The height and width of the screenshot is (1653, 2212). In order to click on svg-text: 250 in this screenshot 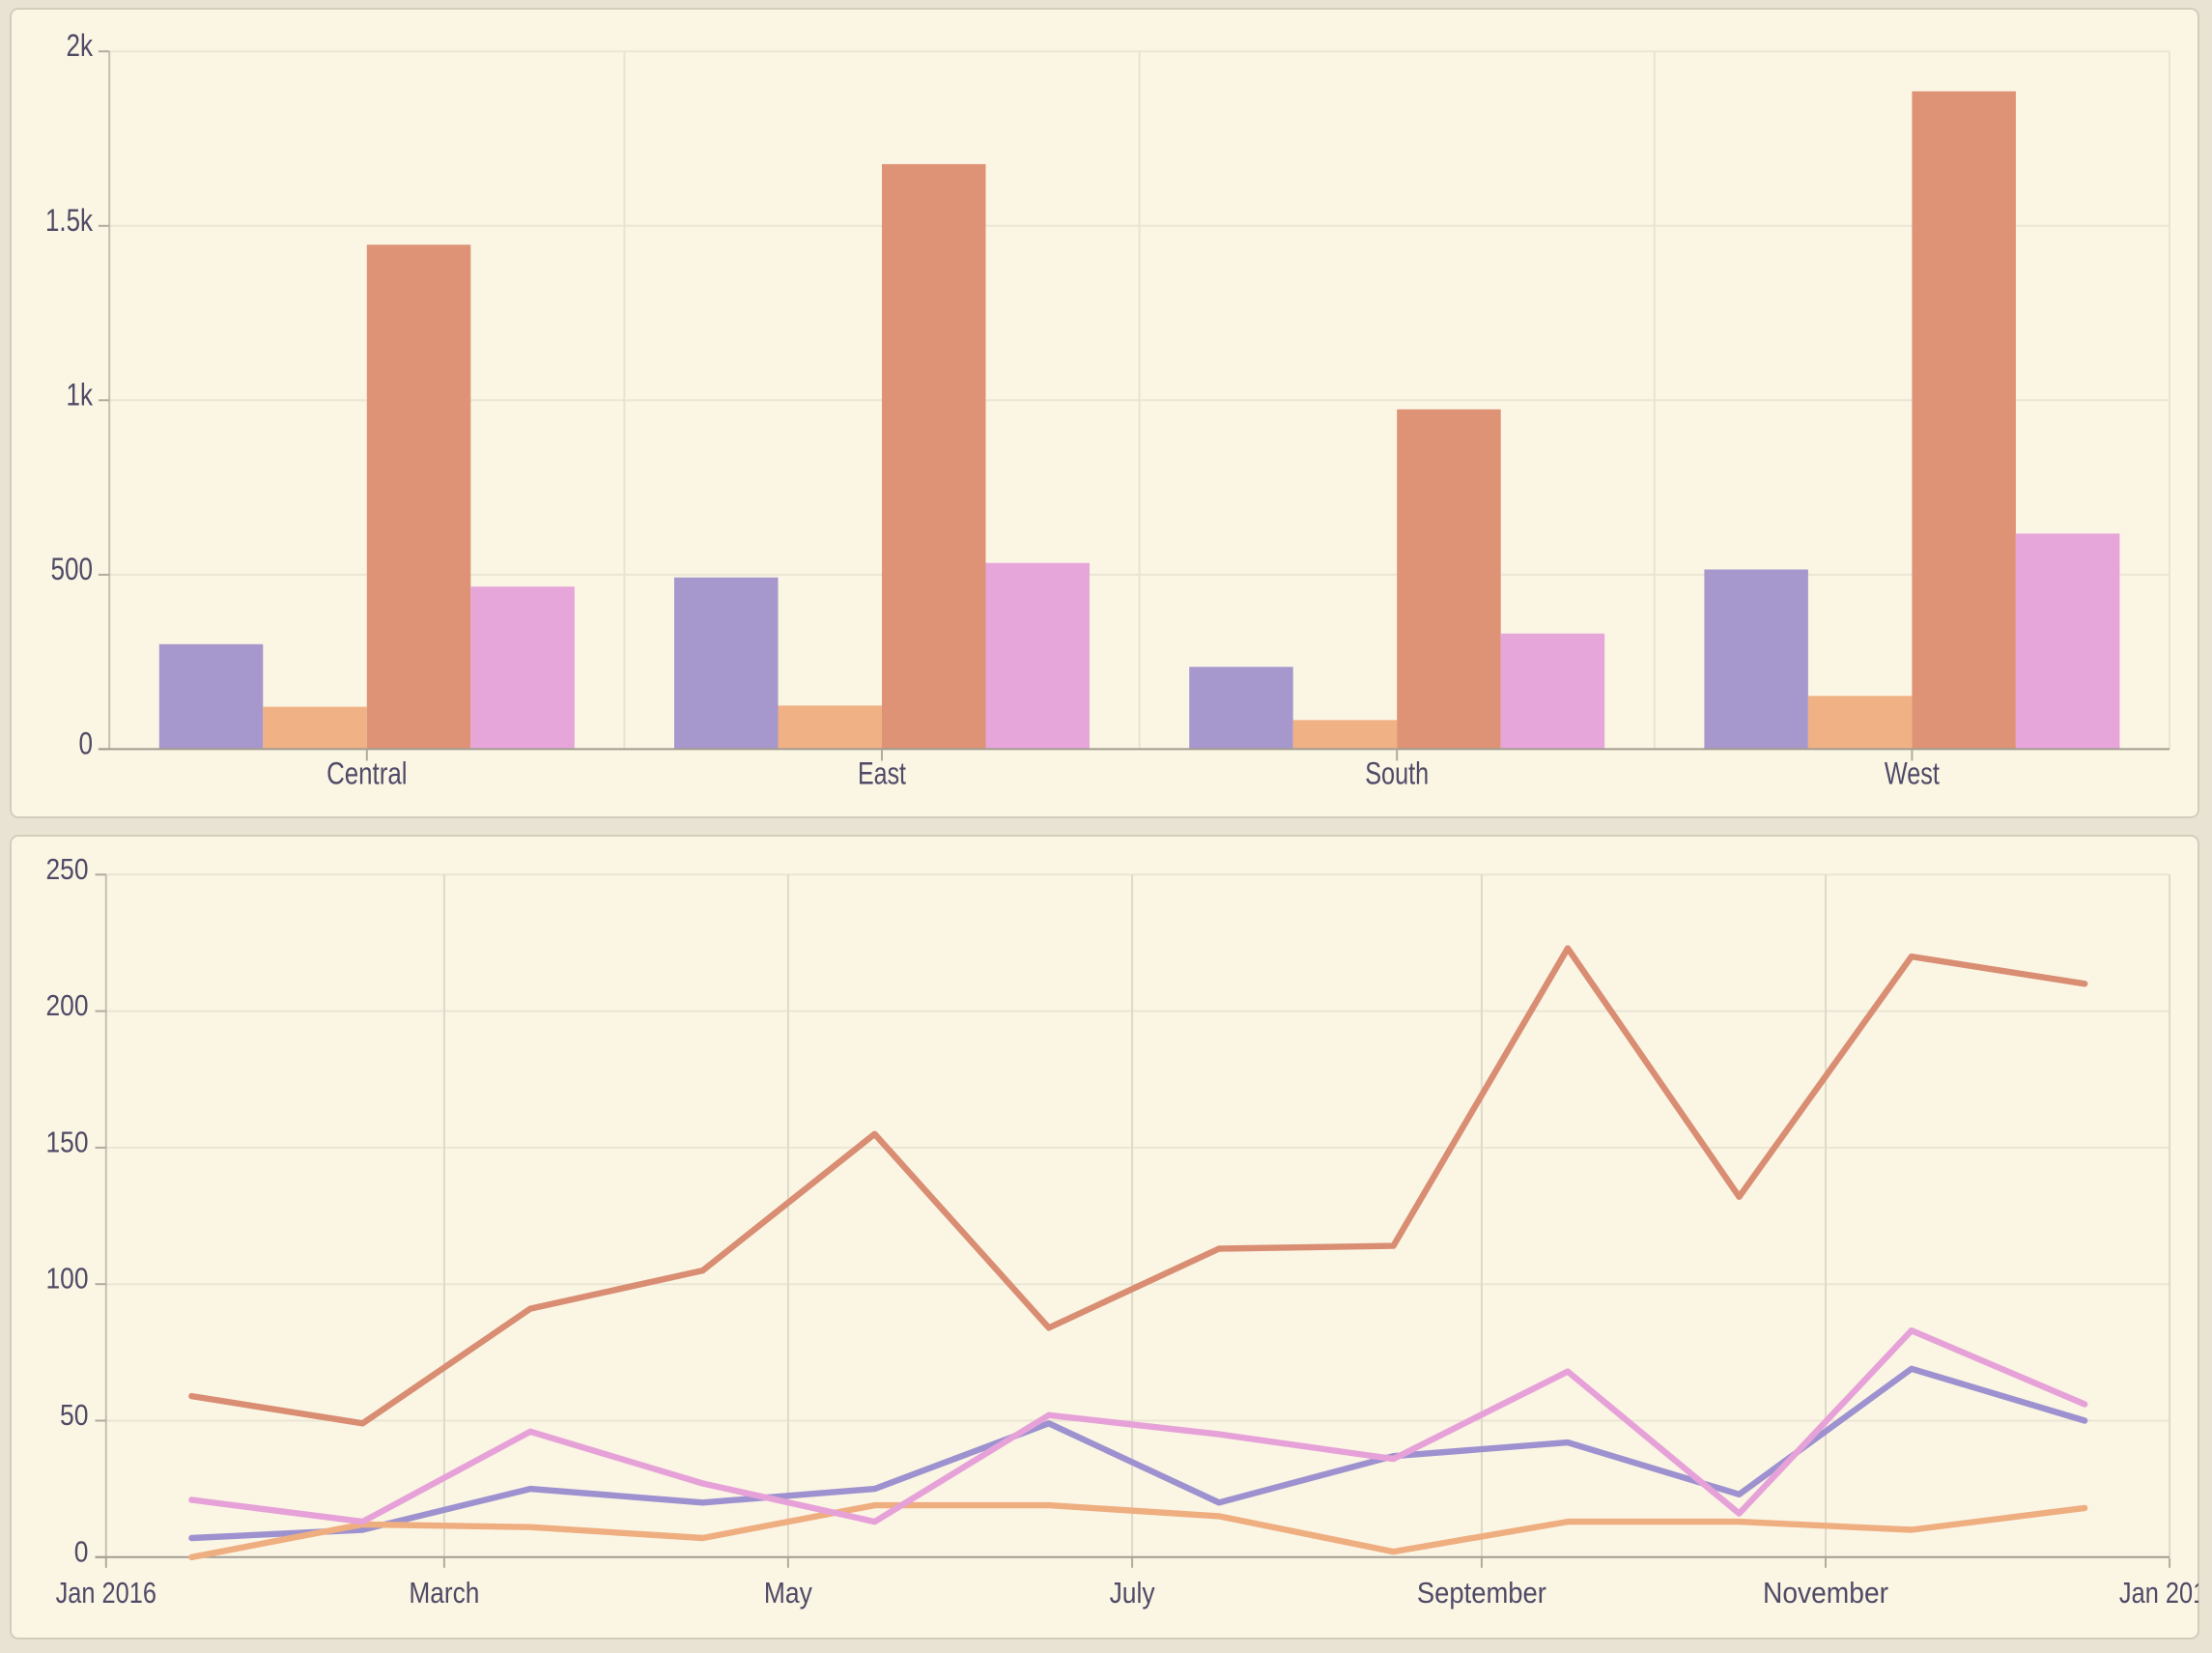, I will do `click(67, 869)`.